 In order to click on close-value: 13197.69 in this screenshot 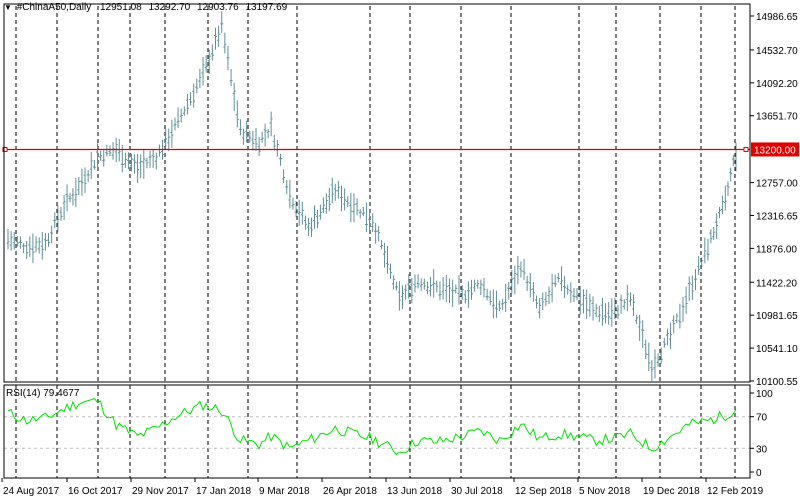, I will do `click(266, 7)`.